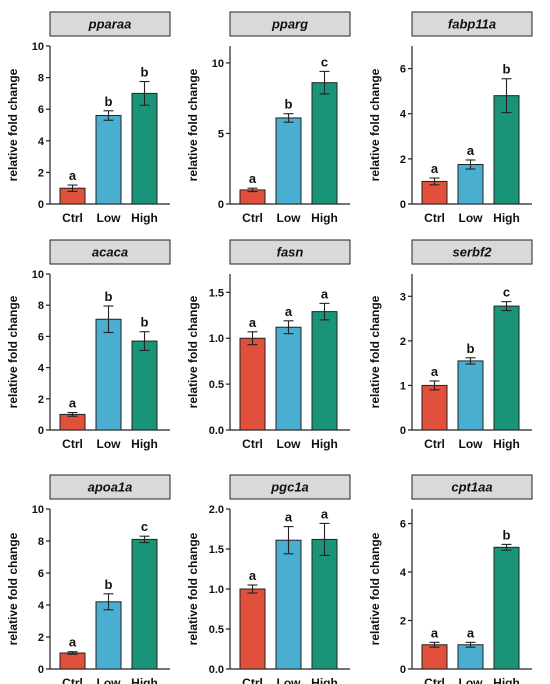 This screenshot has height=684, width=550. I want to click on panel-title: serbf2, so click(472, 252).